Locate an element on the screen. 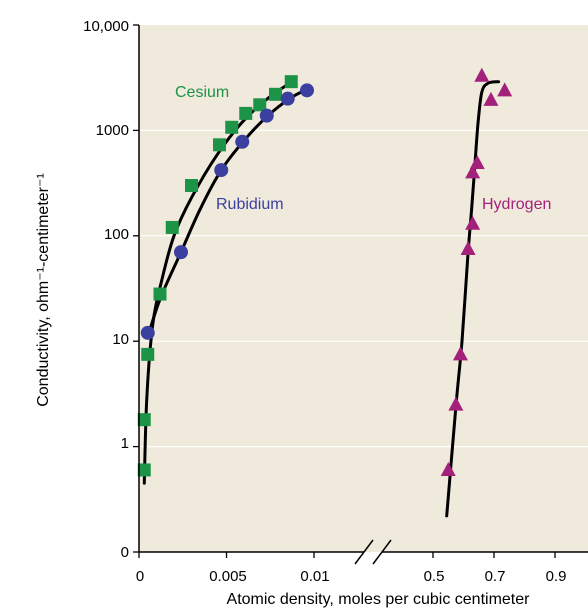  series-label-hydrogen: Hydrogen is located at coordinates (516, 204).